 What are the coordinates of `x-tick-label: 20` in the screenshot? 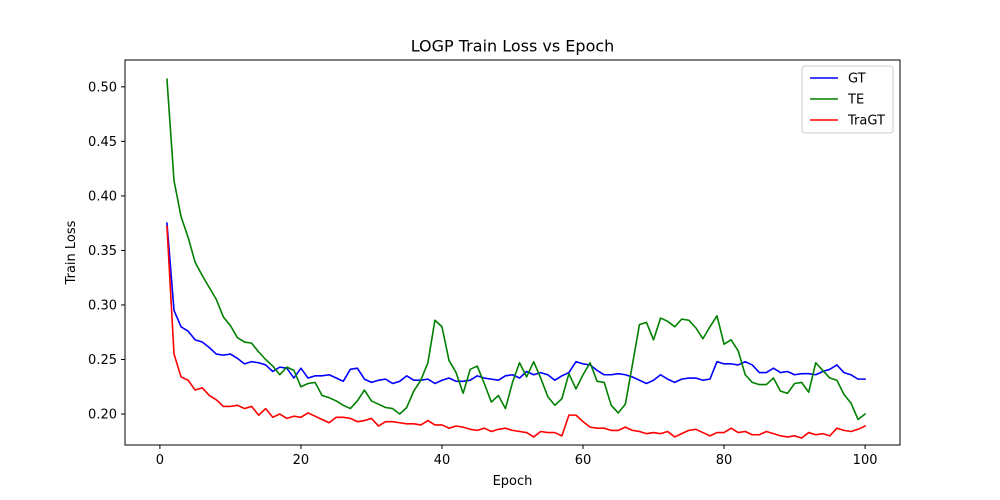 It's located at (301, 460).